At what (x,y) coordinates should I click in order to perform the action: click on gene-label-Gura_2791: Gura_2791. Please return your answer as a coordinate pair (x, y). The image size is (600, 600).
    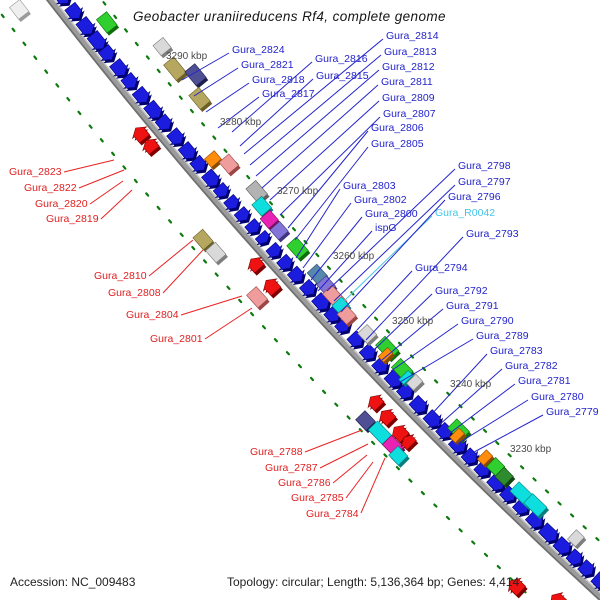
    Looking at the image, I should click on (472, 306).